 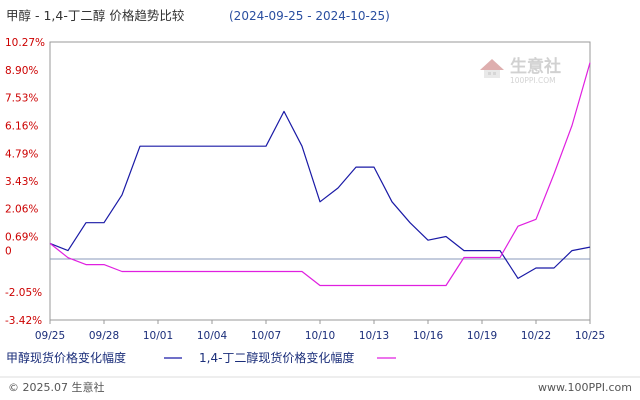 What do you see at coordinates (590, 336) in the screenshot?
I see `x-tick-label: 10/25` at bounding box center [590, 336].